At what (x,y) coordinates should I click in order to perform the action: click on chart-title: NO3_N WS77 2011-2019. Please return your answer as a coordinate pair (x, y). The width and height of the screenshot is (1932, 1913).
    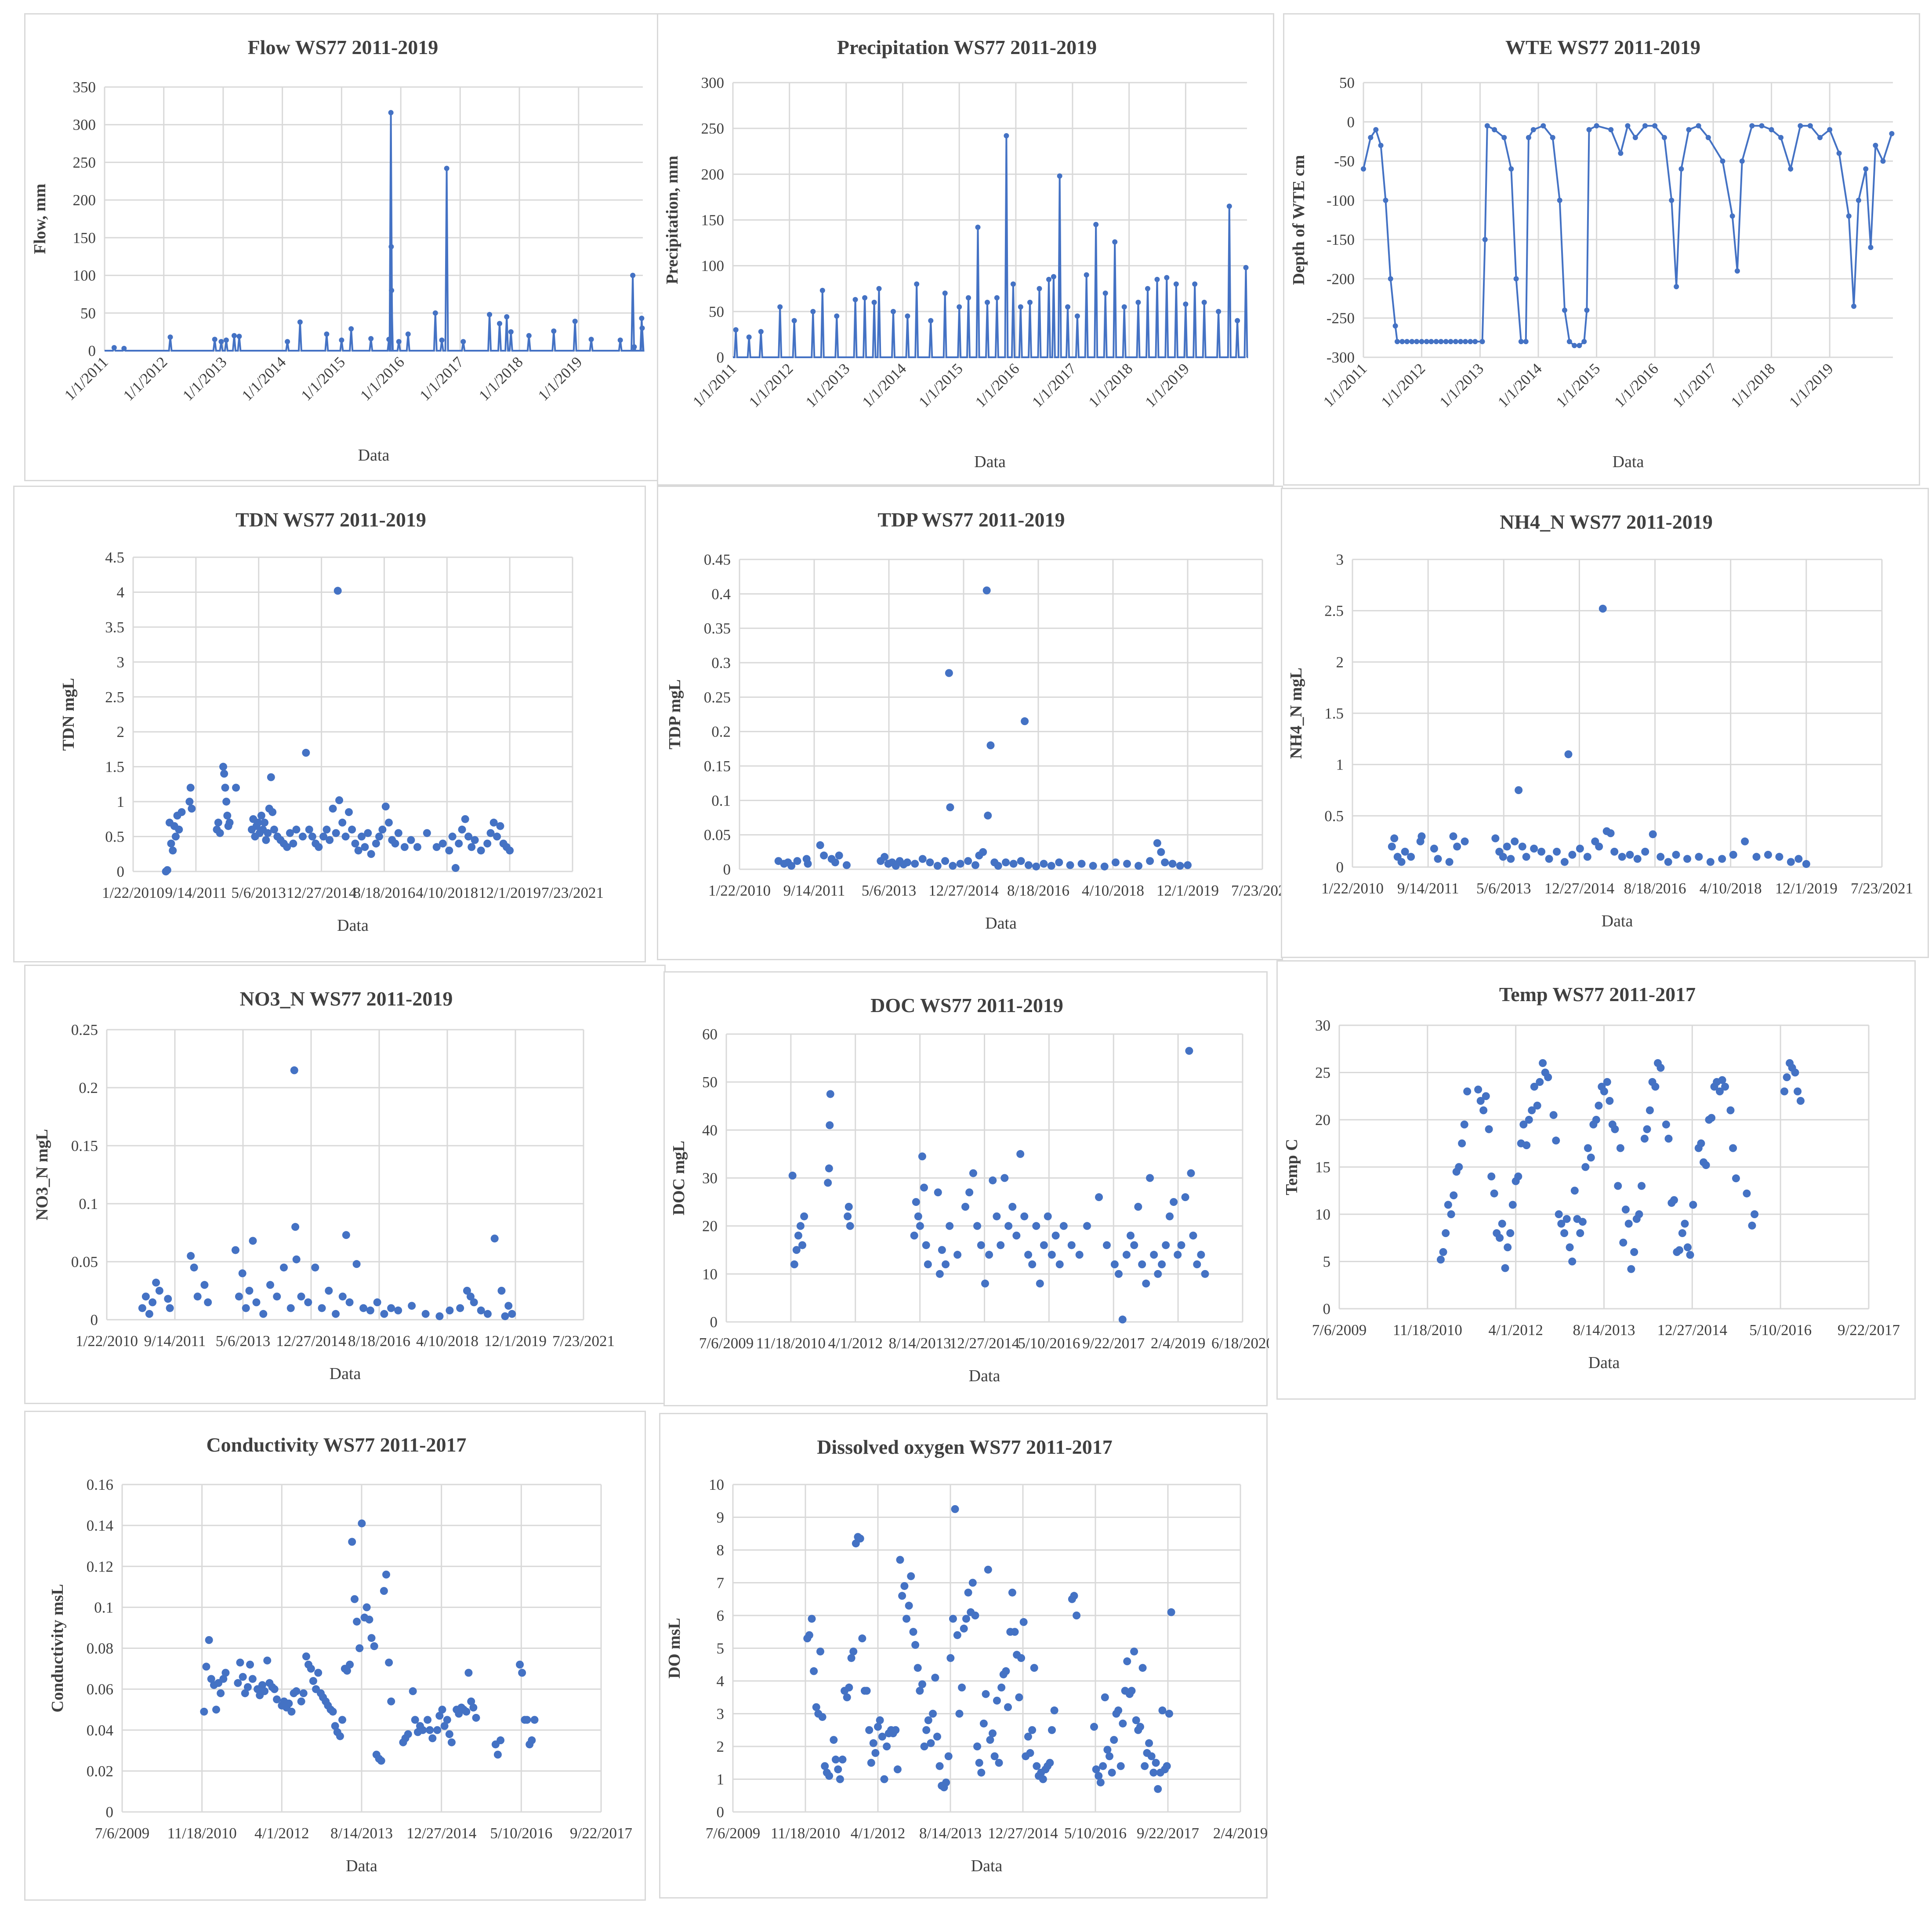
    Looking at the image, I should click on (346, 998).